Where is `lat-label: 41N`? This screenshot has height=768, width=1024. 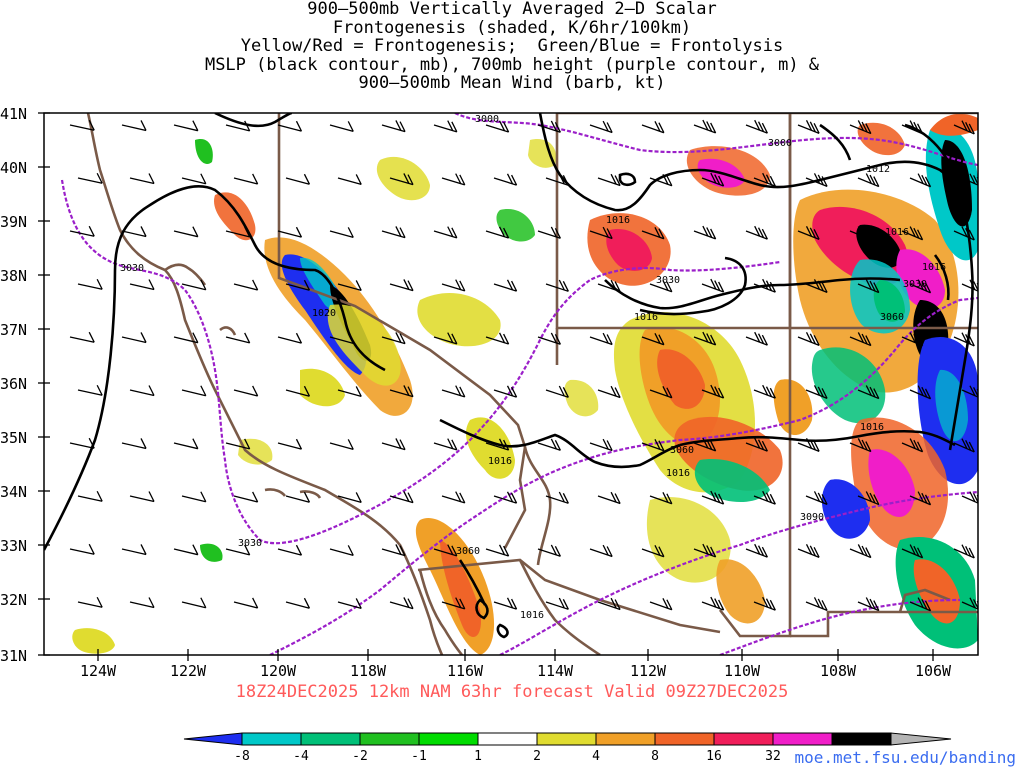 lat-label: 41N is located at coordinates (13, 114).